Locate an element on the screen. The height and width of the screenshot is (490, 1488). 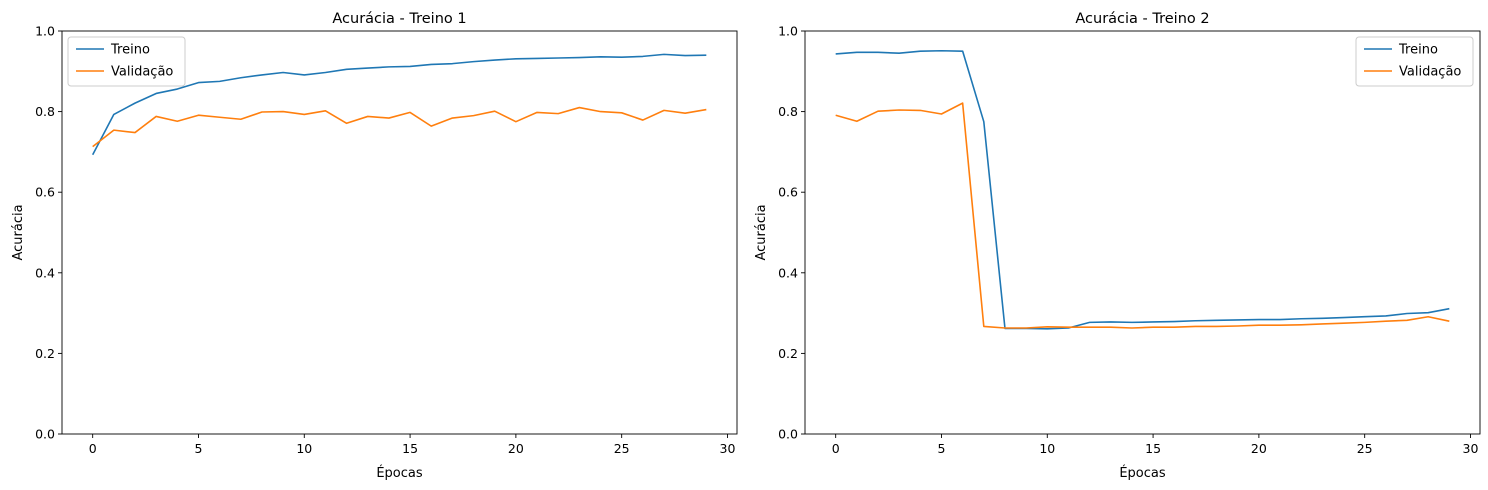
series-line-treino is located at coordinates (399, 104).